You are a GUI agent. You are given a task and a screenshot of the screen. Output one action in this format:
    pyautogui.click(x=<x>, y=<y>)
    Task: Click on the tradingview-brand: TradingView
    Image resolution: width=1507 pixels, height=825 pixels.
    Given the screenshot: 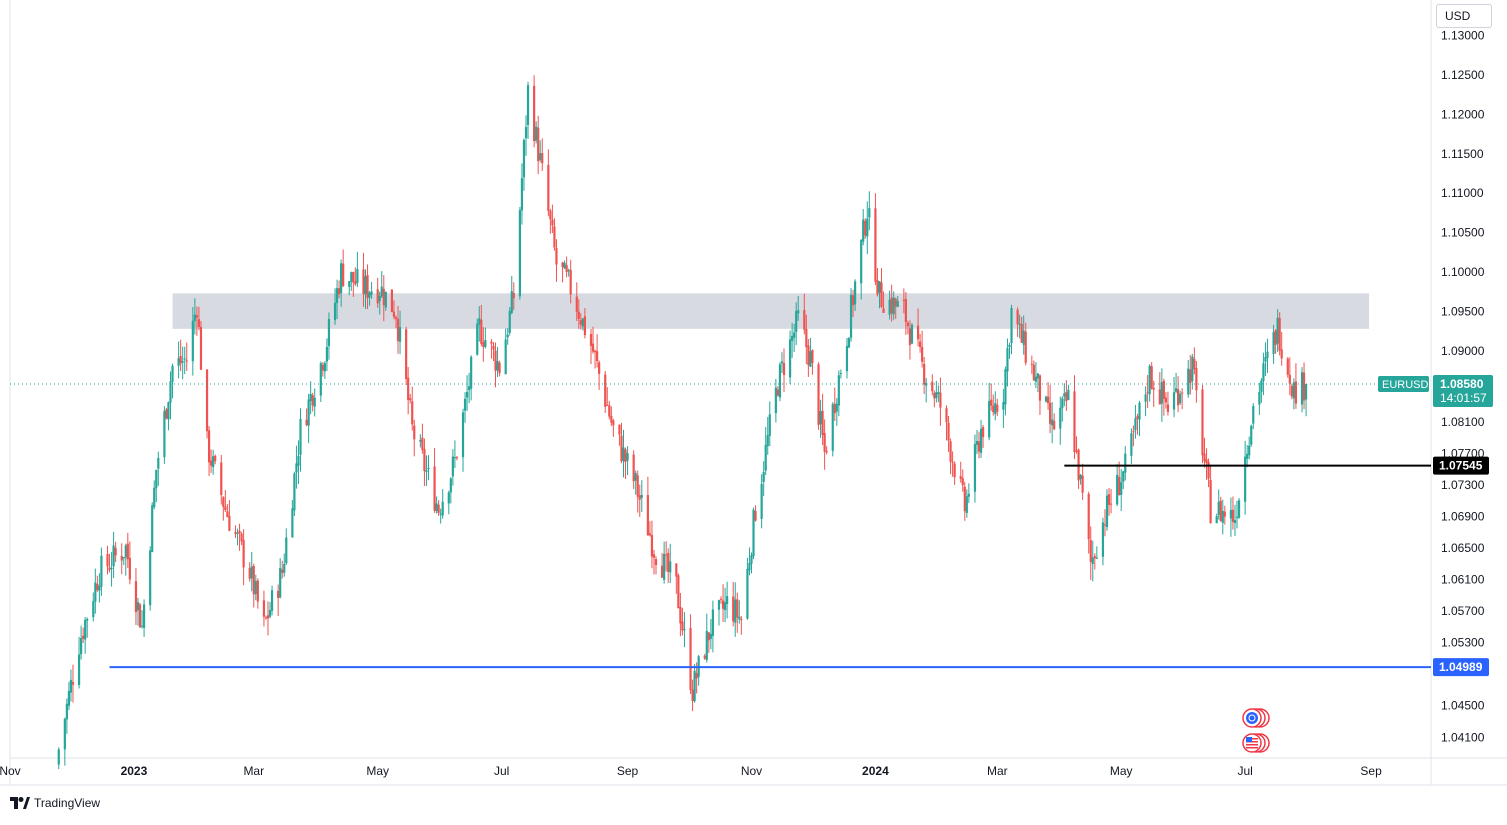 What is the action you would take?
    pyautogui.click(x=55, y=803)
    